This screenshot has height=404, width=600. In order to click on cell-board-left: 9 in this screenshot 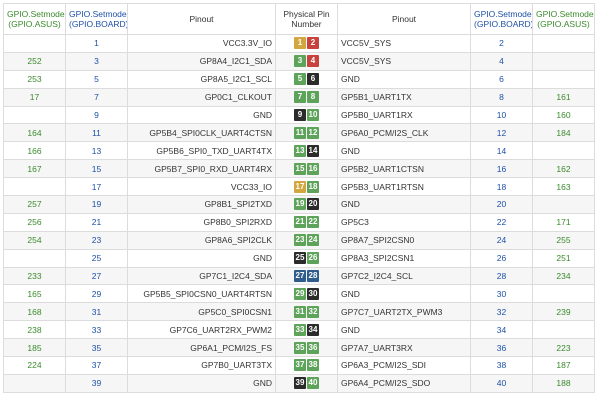, I will do `click(96, 115)`.